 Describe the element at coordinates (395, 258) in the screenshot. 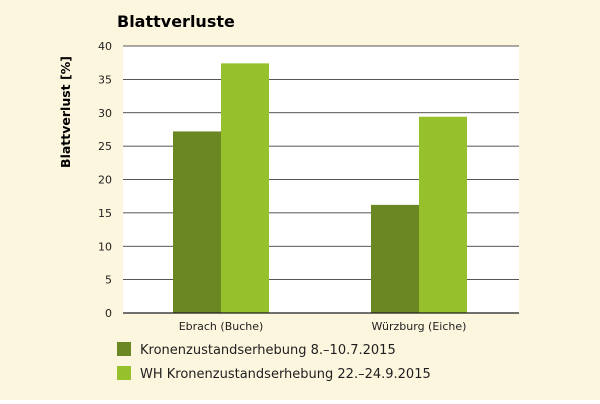

I see `bar-jul-wuerzburg` at that location.